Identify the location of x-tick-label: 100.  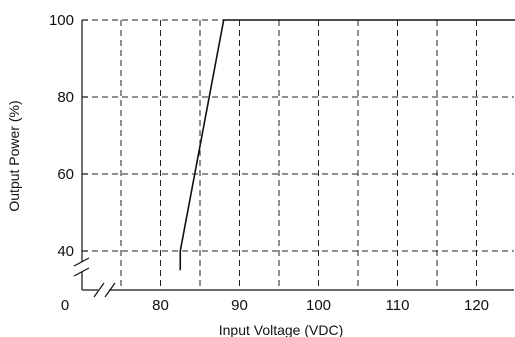
(318, 305).